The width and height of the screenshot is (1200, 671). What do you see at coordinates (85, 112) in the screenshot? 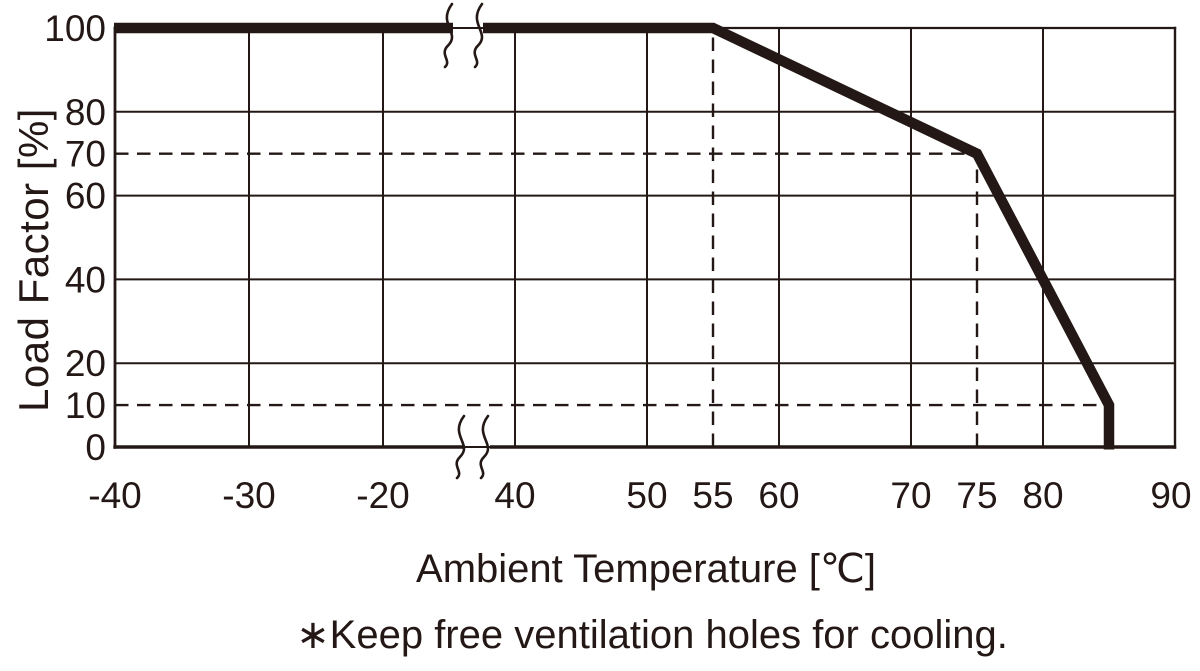
I see `y-tick-label: 80` at bounding box center [85, 112].